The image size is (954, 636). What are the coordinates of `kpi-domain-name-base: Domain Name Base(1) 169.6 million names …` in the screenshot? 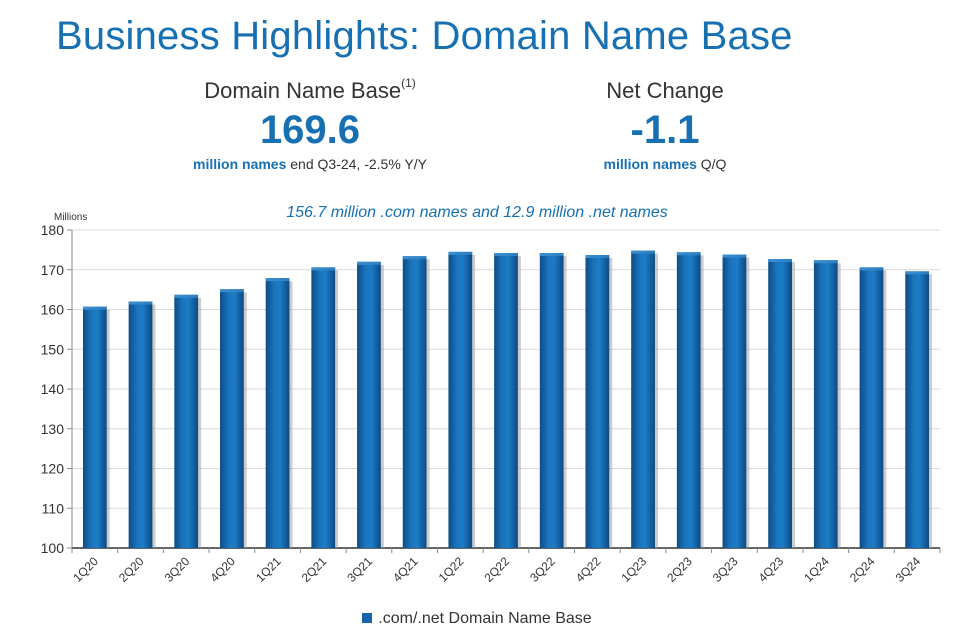 It's located at (310, 124).